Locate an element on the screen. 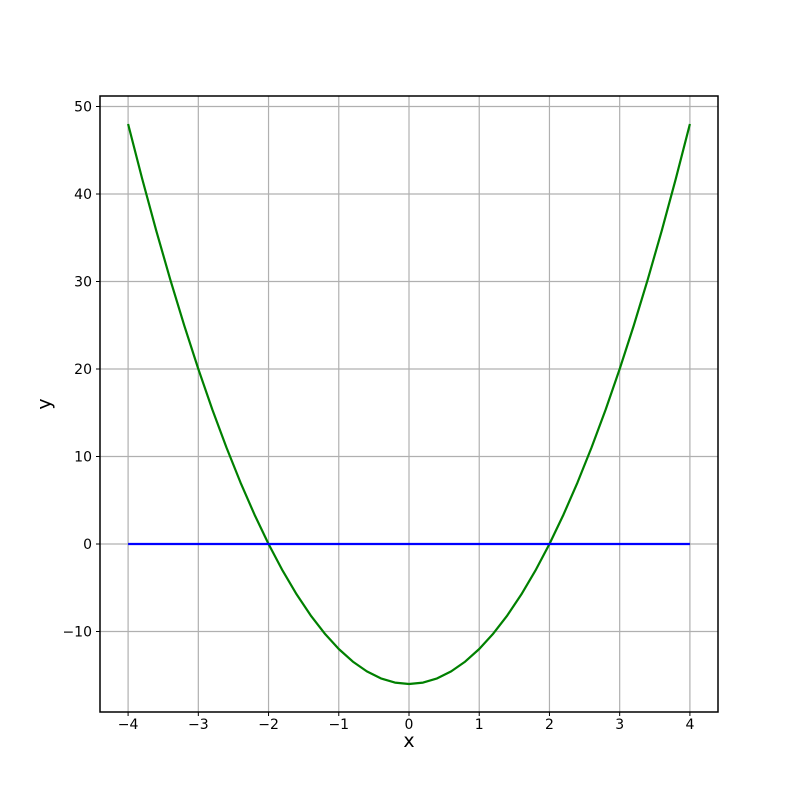 The width and height of the screenshot is (800, 800). y-tick-label: 20 is located at coordinates (83, 370).